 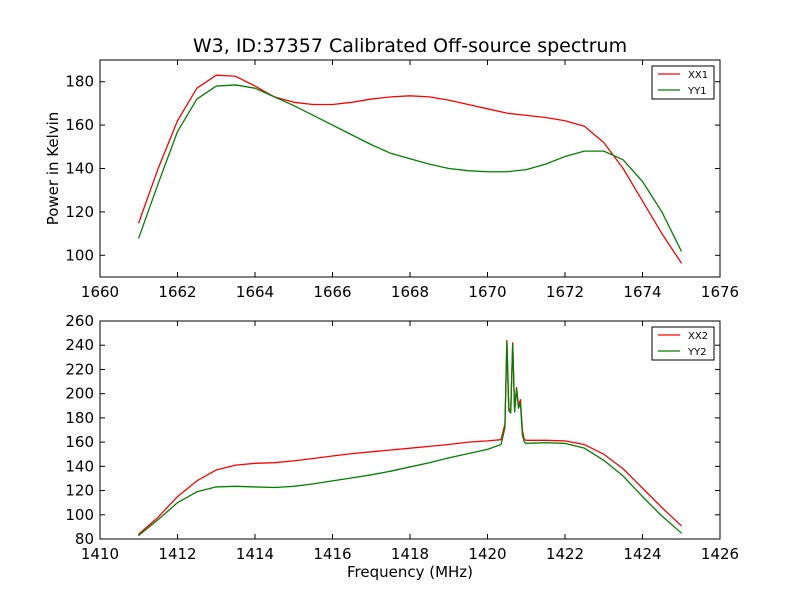 I want to click on bottom-x-tick-label: 1416, so click(x=332, y=554).